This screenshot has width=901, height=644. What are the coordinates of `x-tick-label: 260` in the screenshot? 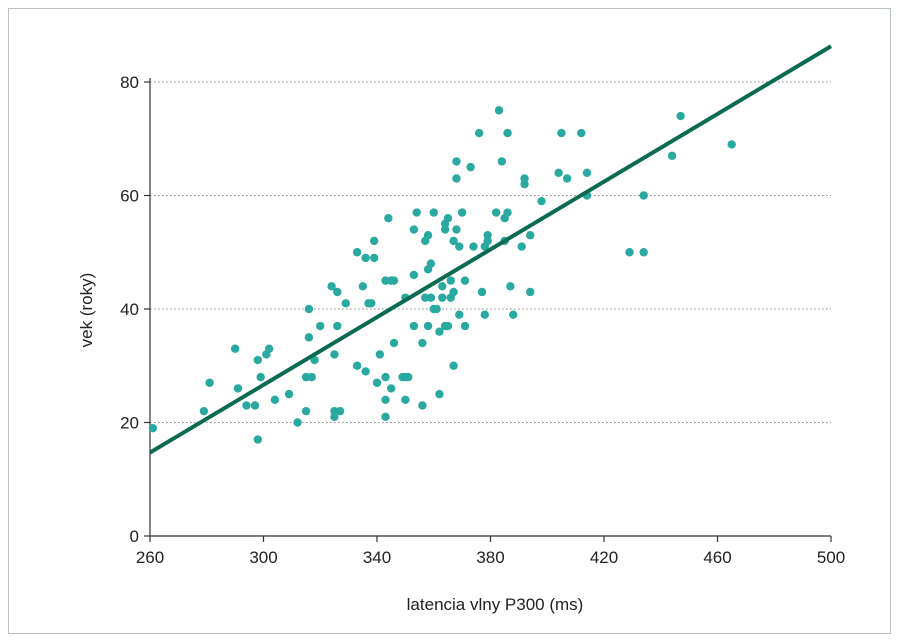 It's located at (150, 557).